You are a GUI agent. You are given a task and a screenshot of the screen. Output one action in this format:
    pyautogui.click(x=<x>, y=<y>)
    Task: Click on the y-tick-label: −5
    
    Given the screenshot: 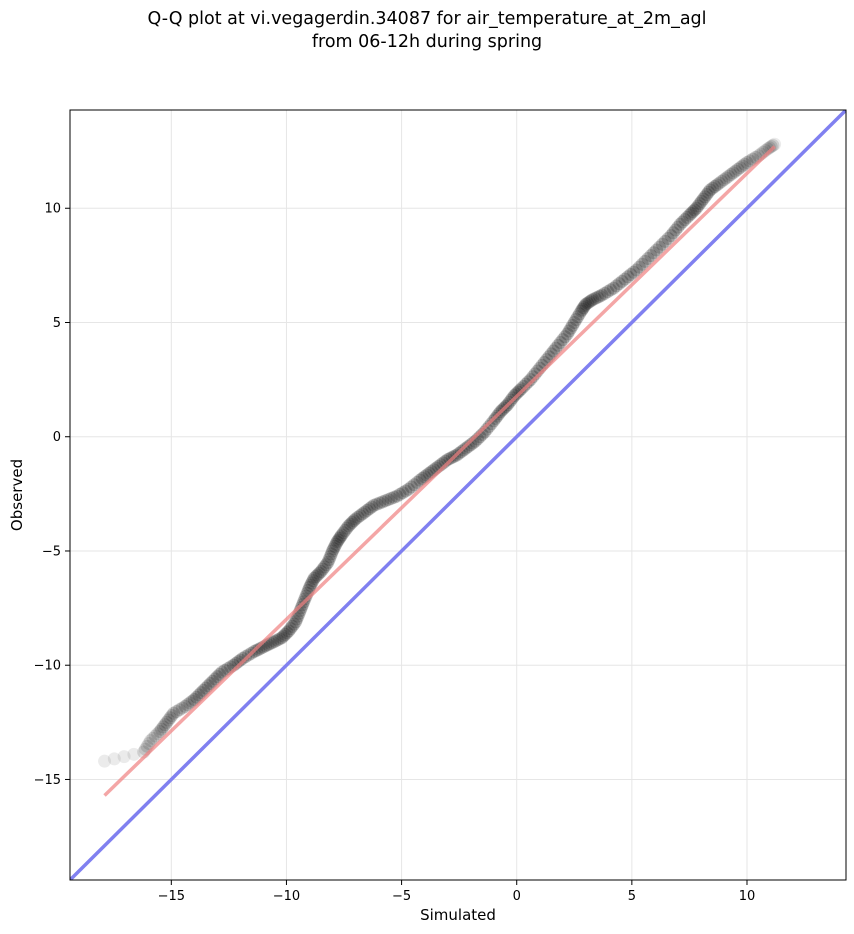 What is the action you would take?
    pyautogui.click(x=51, y=551)
    